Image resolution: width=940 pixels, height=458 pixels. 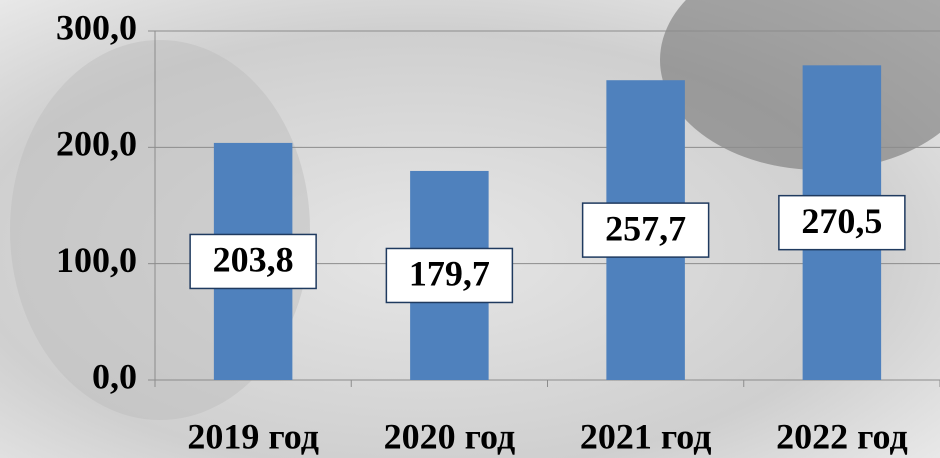 What do you see at coordinates (96, 260) in the screenshot?
I see `y-tick-label: 100,0` at bounding box center [96, 260].